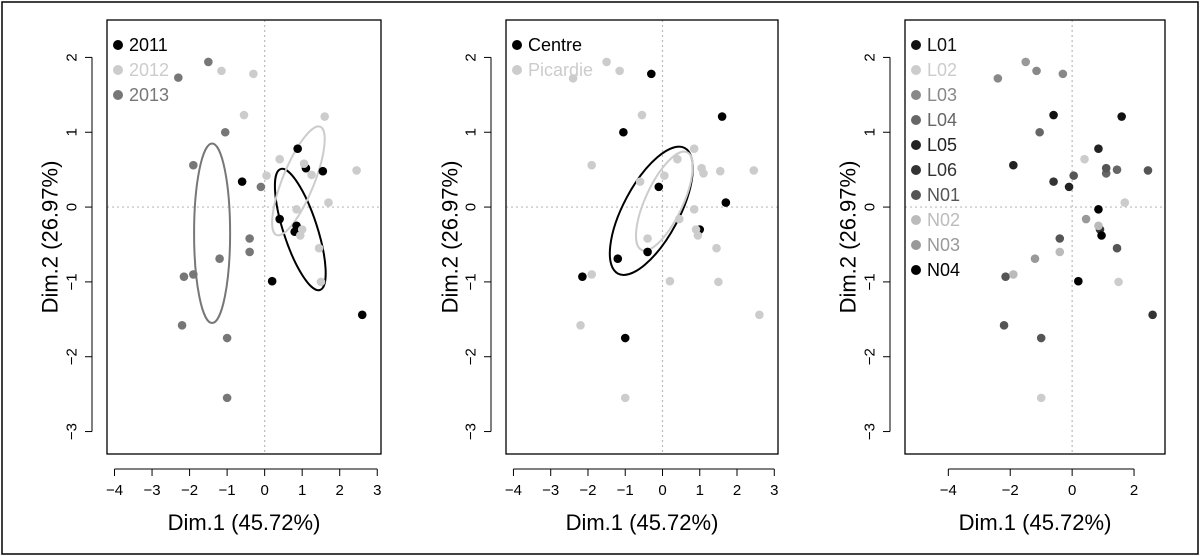  Describe the element at coordinates (942, 45) in the screenshot. I see `legend-label-l01: L01` at that location.